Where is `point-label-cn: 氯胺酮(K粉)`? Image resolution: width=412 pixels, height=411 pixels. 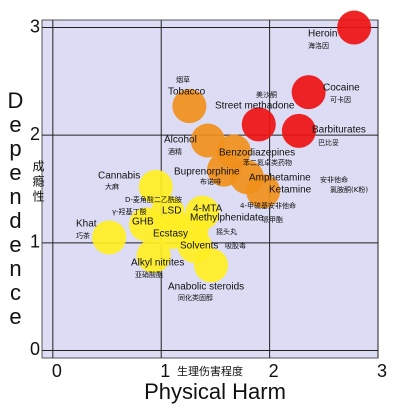 point-label-cn: 氯胺酮(K粉) is located at coordinates (349, 189).